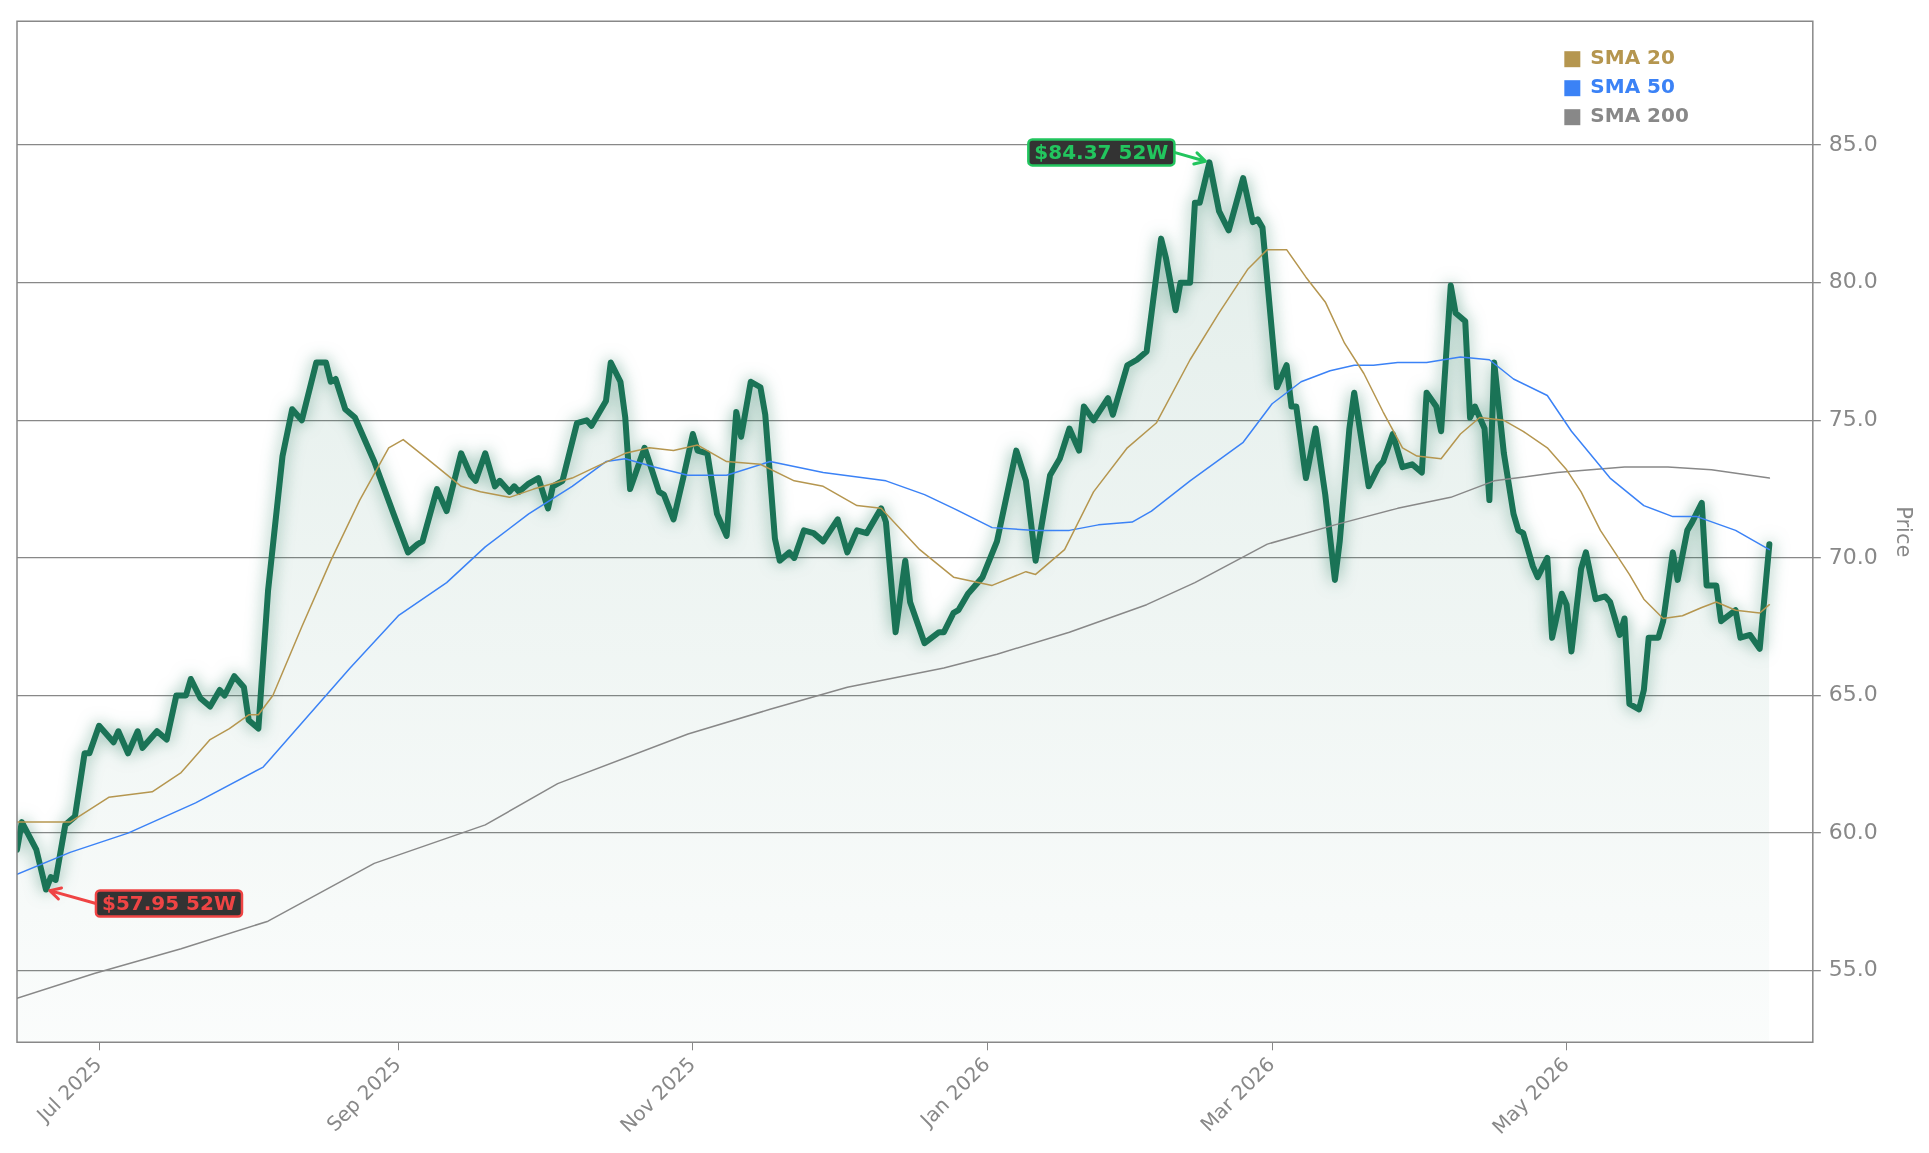  I want to click on annotation: $57.95 52W, so click(169, 902).